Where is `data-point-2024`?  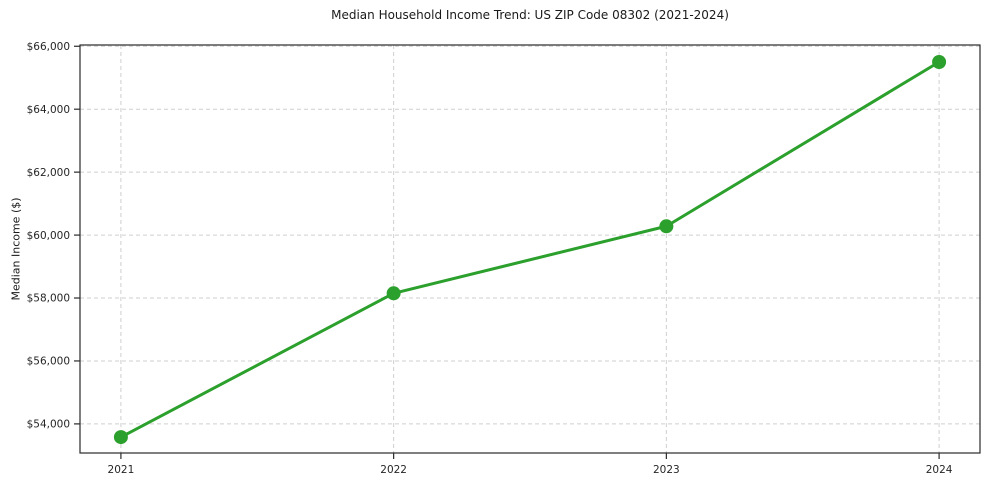
data-point-2024 is located at coordinates (939, 61).